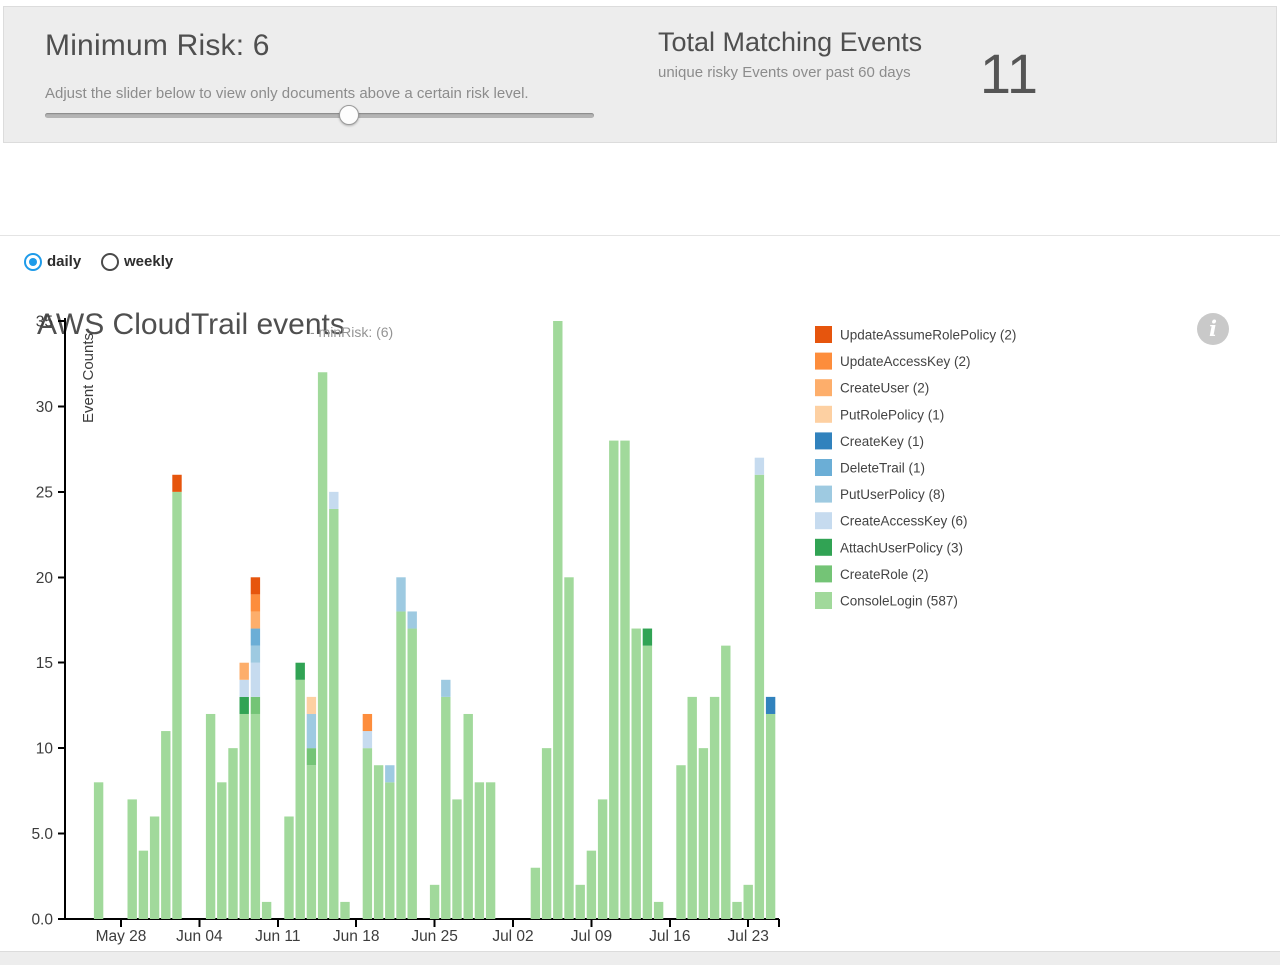 This screenshot has width=1280, height=965. What do you see at coordinates (892, 414) in the screenshot?
I see `legend-item-label: PutRolePolicy (1)` at bounding box center [892, 414].